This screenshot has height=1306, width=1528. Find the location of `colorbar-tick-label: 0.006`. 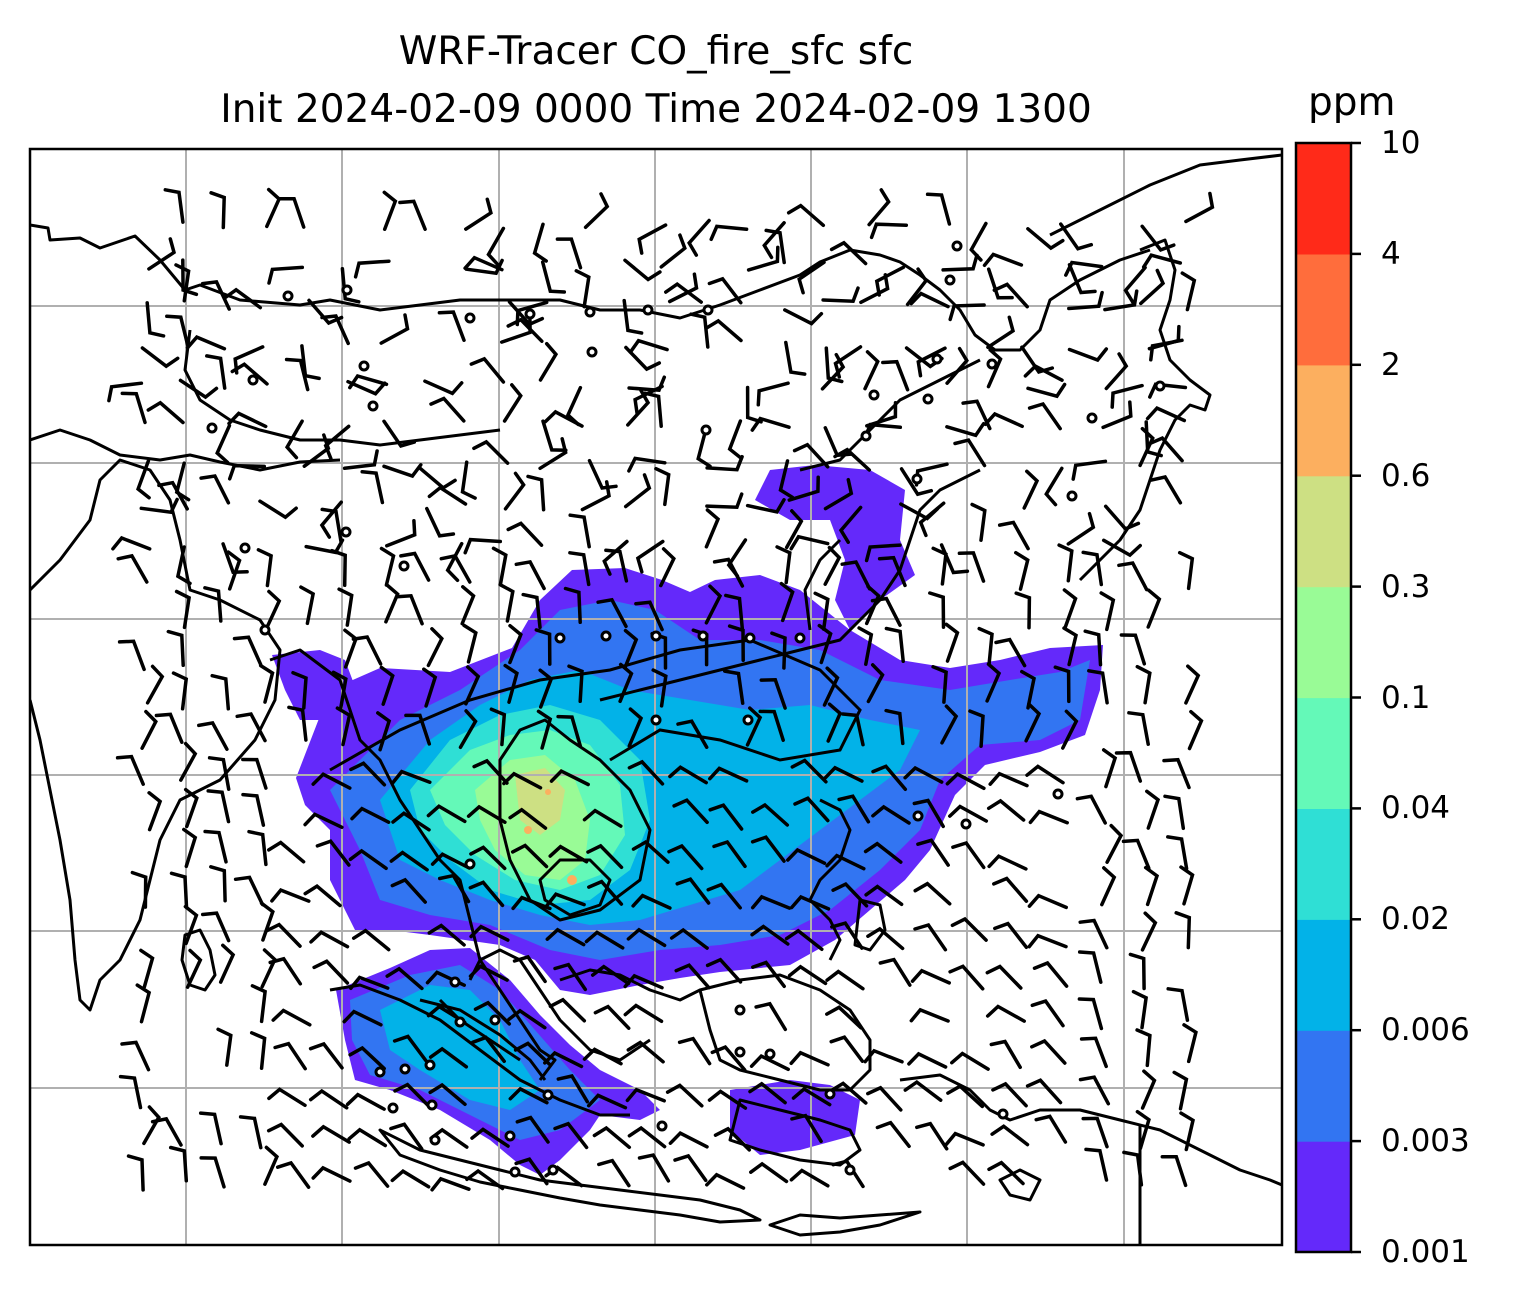

colorbar-tick-label: 0.006 is located at coordinates (1425, 1030).